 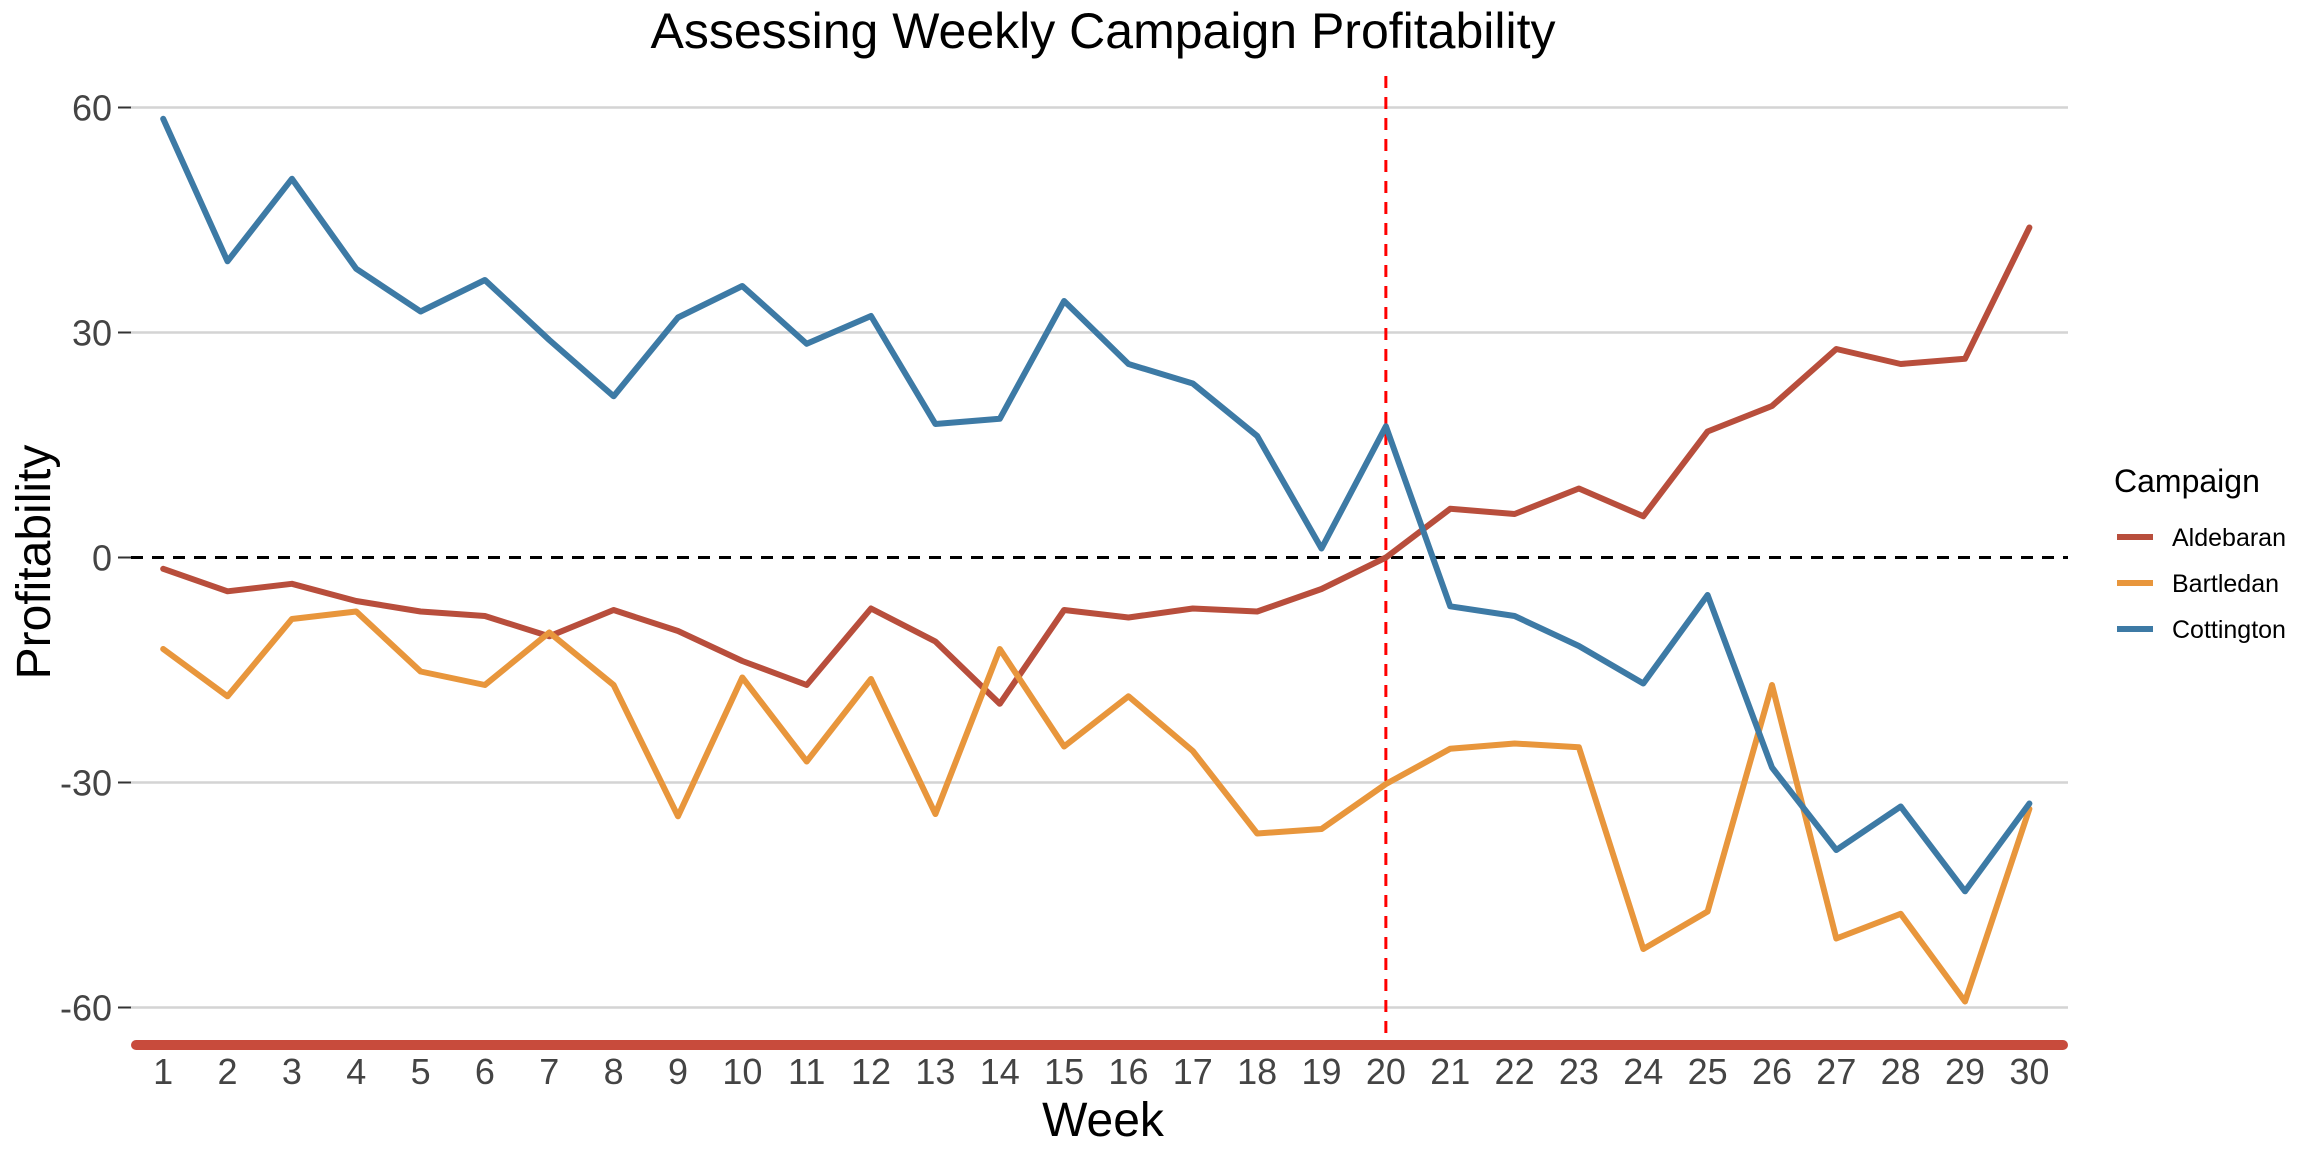 What do you see at coordinates (34, 562) in the screenshot?
I see `y-axis-title: Profitability` at bounding box center [34, 562].